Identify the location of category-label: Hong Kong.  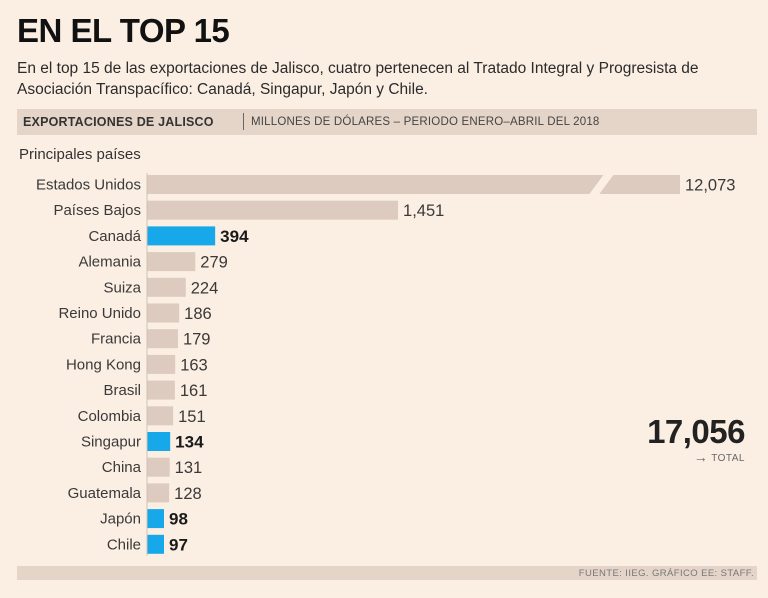
(103, 364).